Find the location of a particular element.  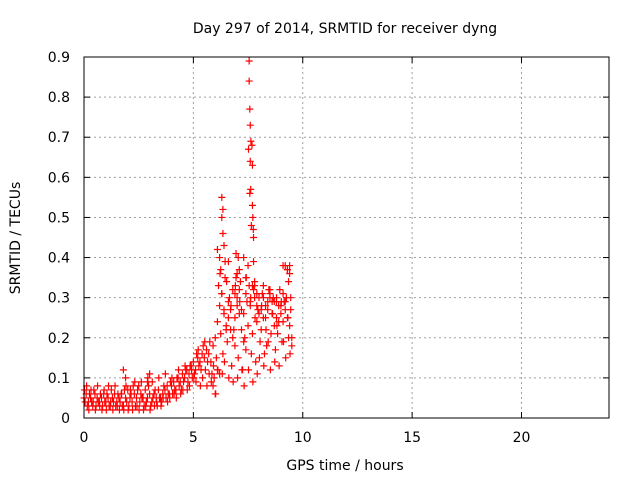

y-tick-label: 0.2 is located at coordinates (59, 339).